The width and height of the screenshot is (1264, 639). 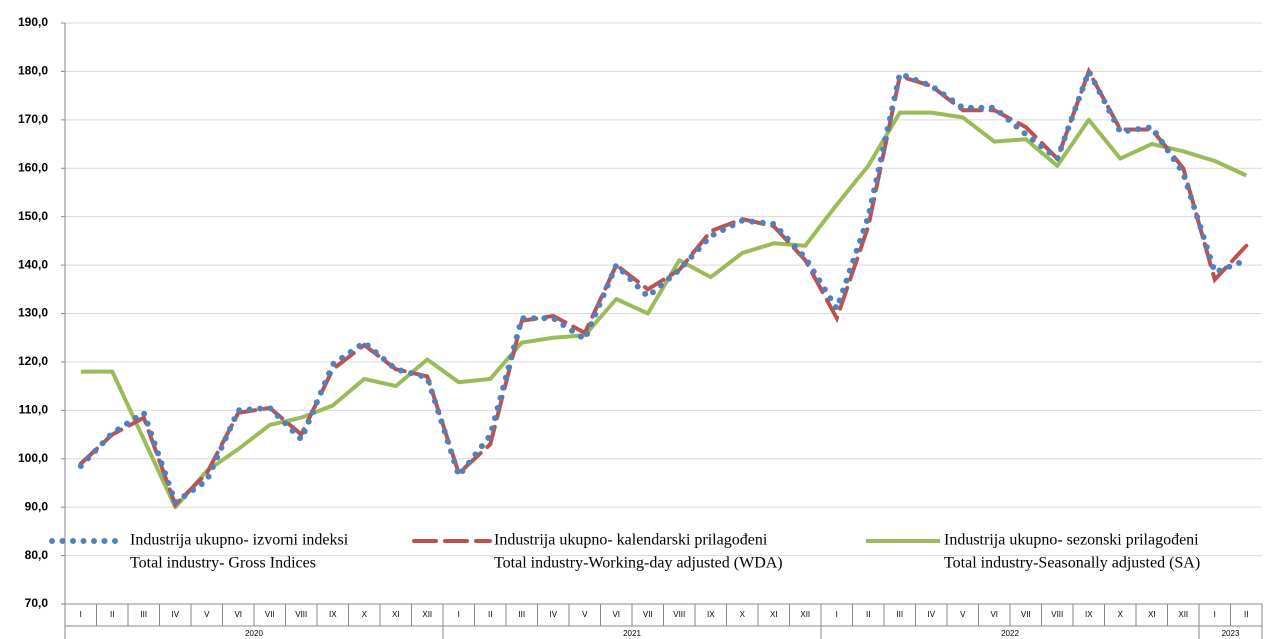 What do you see at coordinates (33, 264) in the screenshot?
I see `y-tick-label: 140,0` at bounding box center [33, 264].